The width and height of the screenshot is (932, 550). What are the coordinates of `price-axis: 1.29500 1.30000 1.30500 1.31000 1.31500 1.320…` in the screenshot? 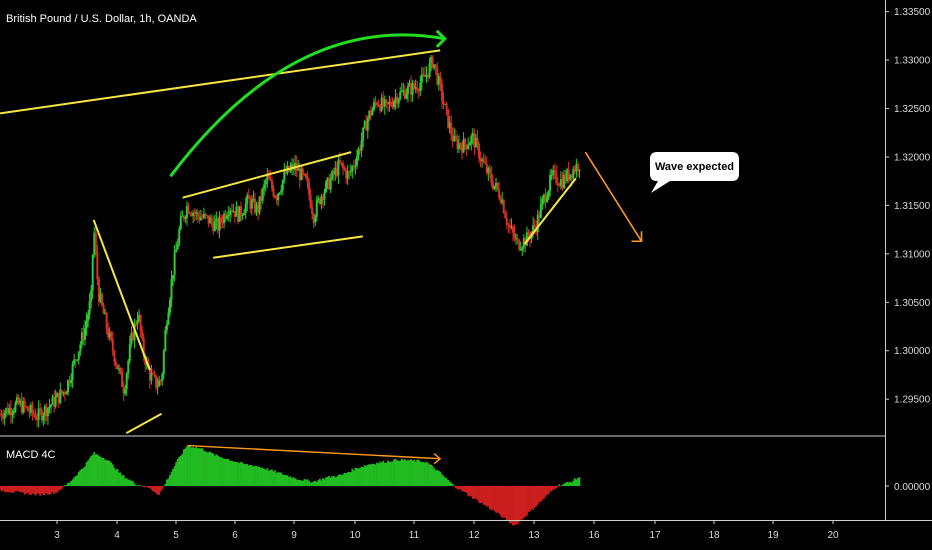 It's located at (908, 260).